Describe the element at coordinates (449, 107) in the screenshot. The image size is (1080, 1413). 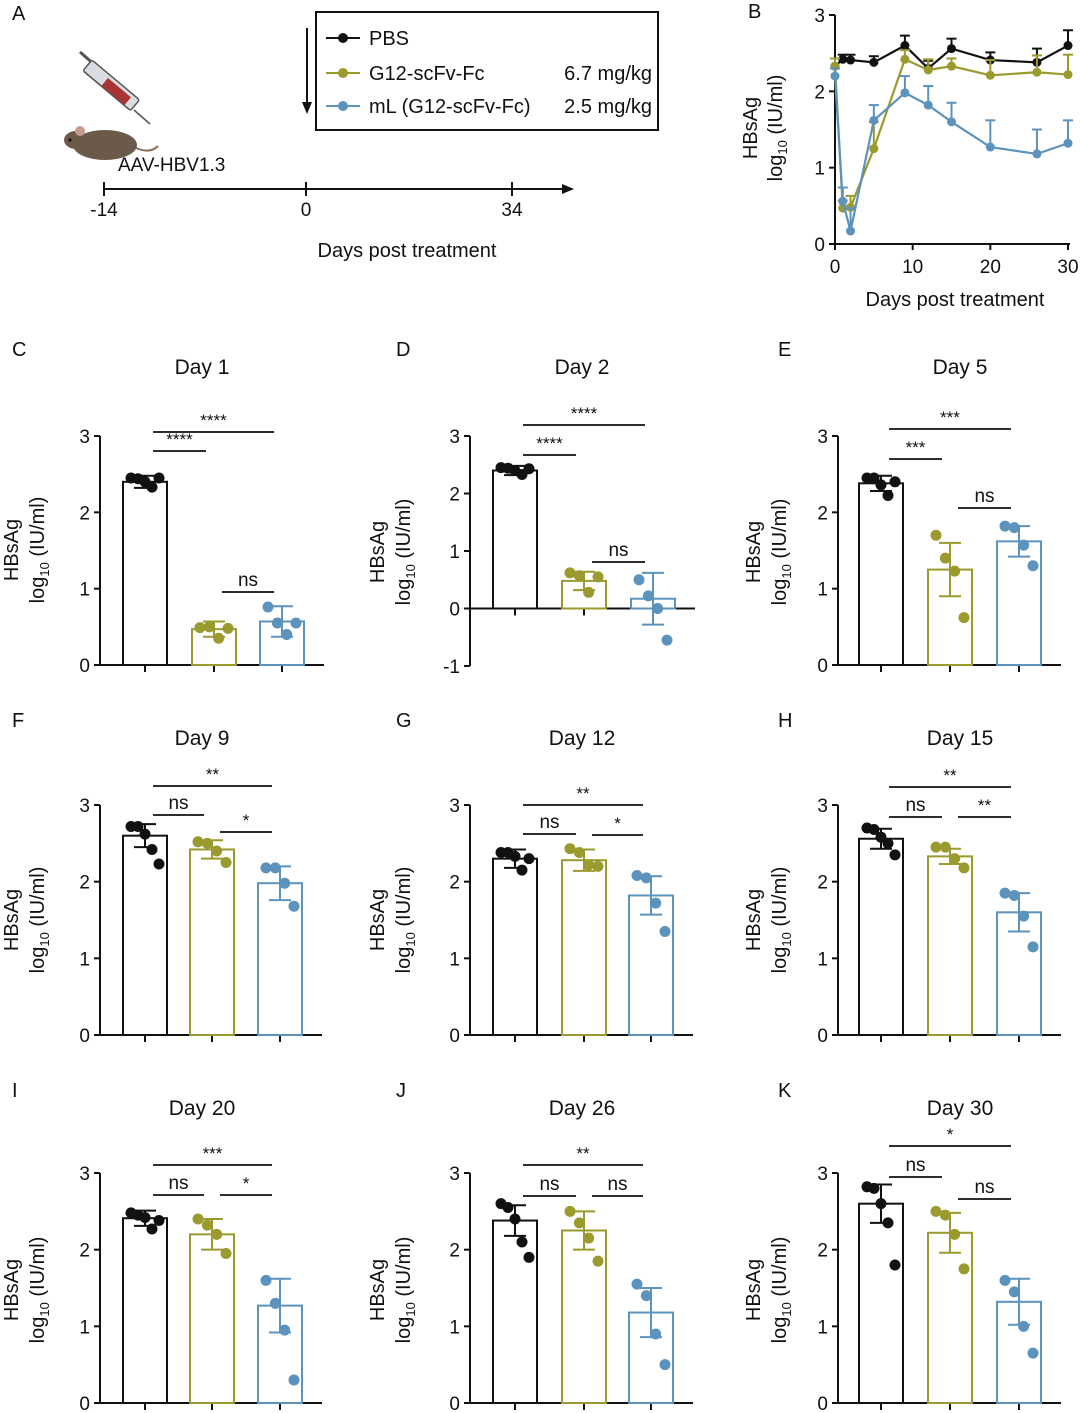
I see `legend-label: mL (G12-scFv-Fc)` at that location.